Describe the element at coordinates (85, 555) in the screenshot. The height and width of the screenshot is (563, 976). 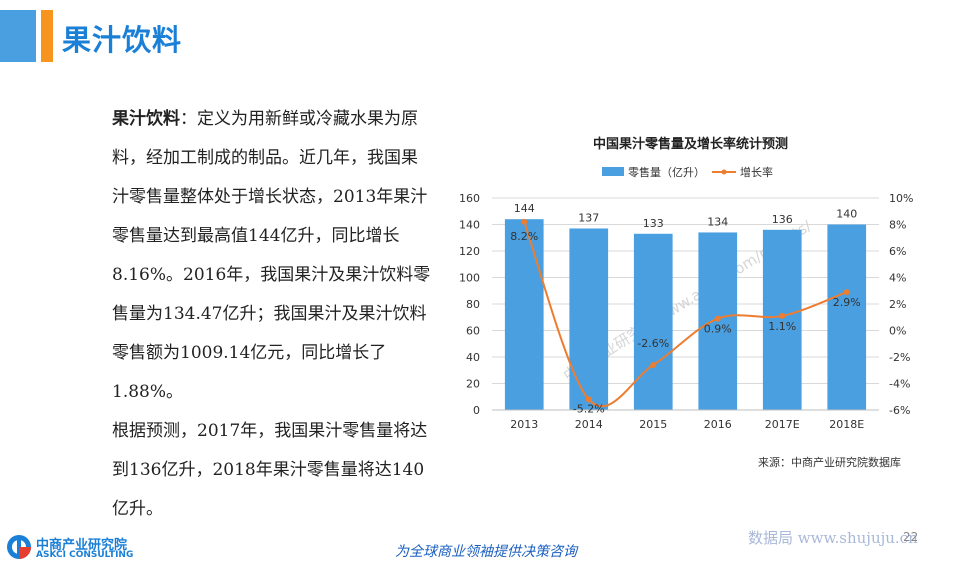
I see `logo-en-text: ASKCI CONSULTING` at that location.